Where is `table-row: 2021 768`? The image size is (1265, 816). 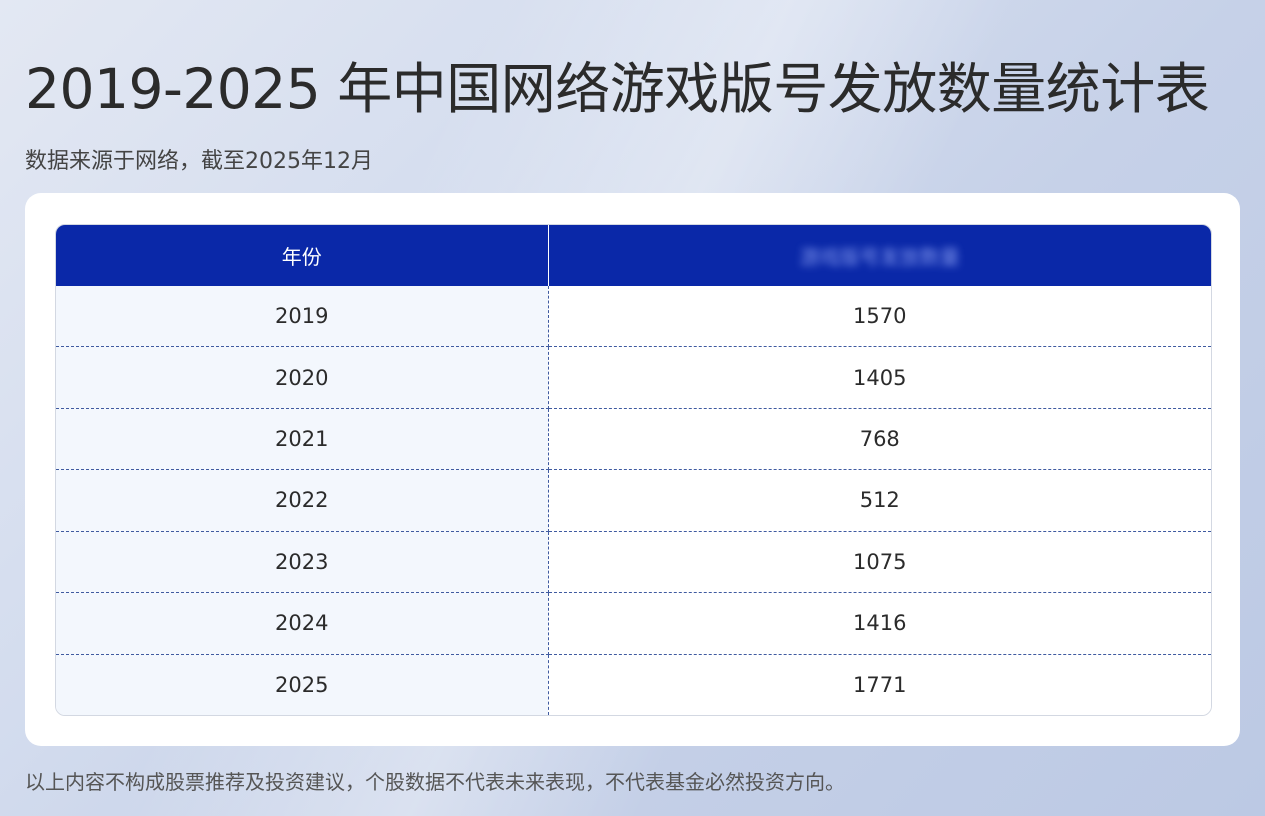 table-row: 2021 768 is located at coordinates (633, 439).